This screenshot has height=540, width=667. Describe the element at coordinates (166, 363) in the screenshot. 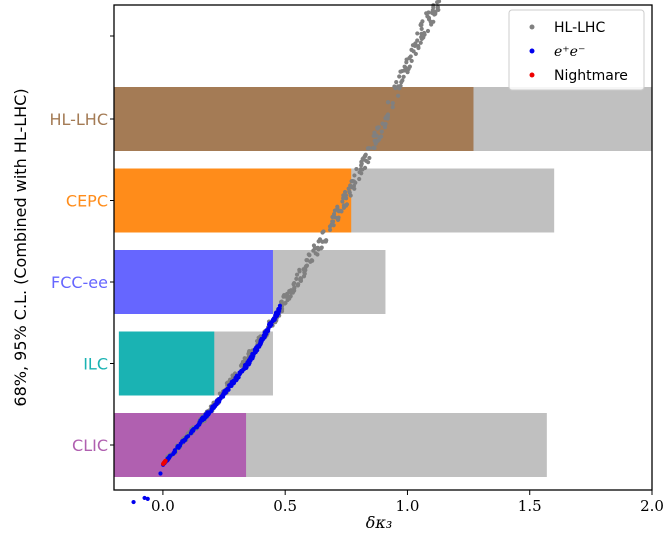

I see `bar-68-ilc` at that location.